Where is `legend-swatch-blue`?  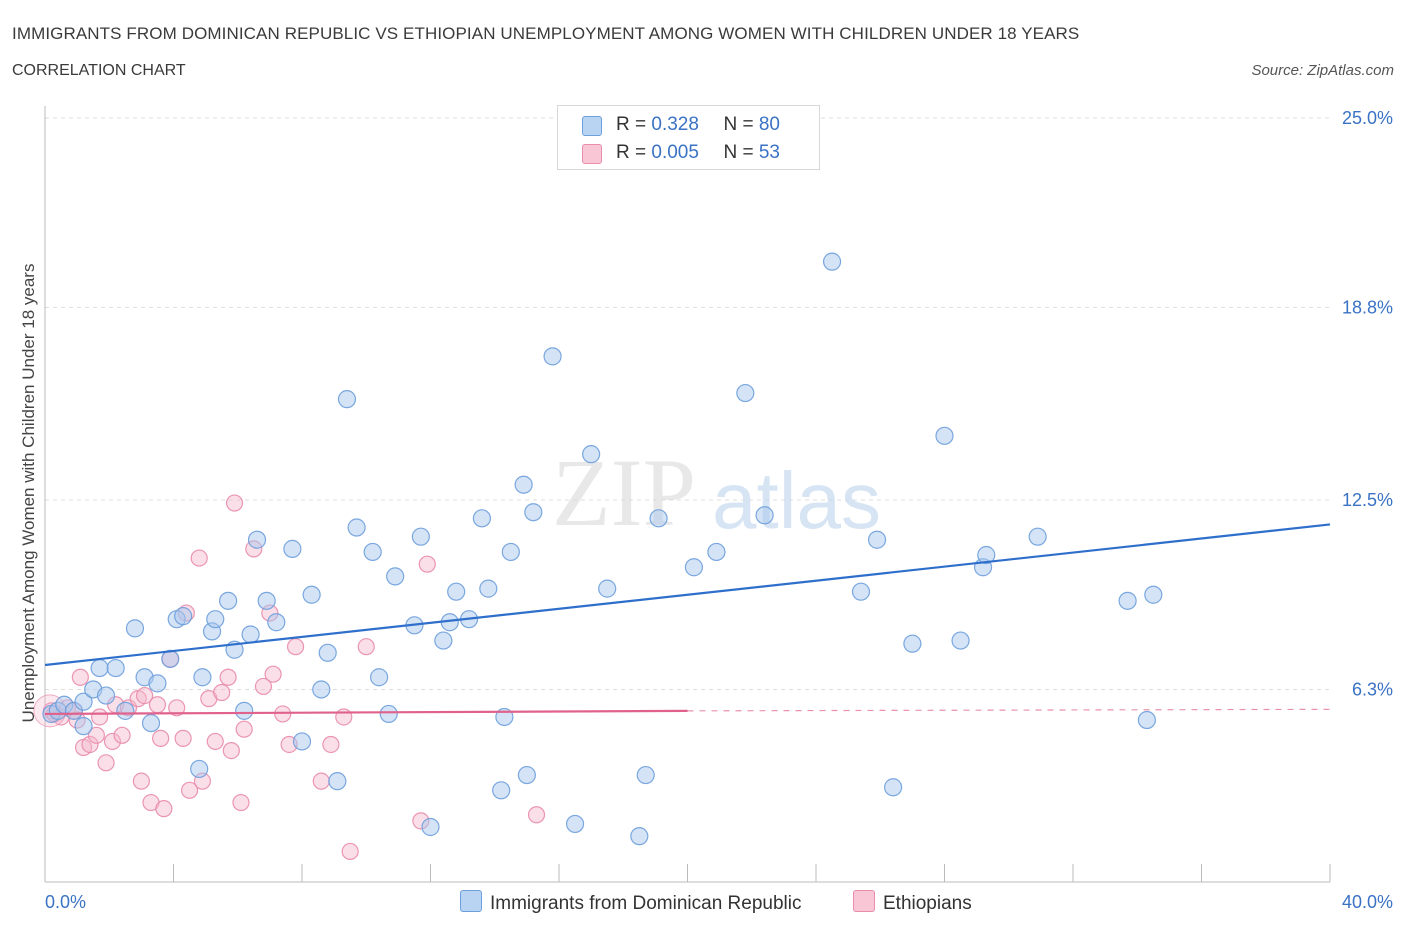 legend-swatch-blue is located at coordinates (592, 126).